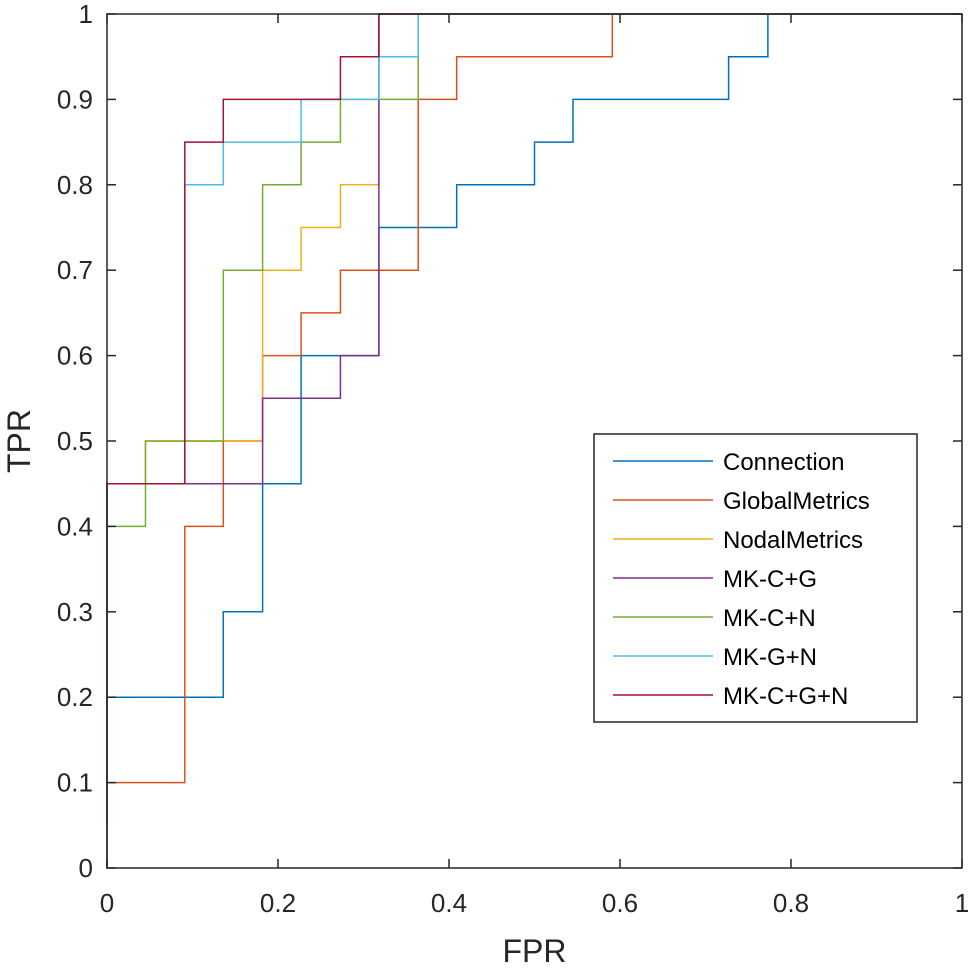  What do you see at coordinates (75, 783) in the screenshot?
I see `y-tick-label: 0.1` at bounding box center [75, 783].